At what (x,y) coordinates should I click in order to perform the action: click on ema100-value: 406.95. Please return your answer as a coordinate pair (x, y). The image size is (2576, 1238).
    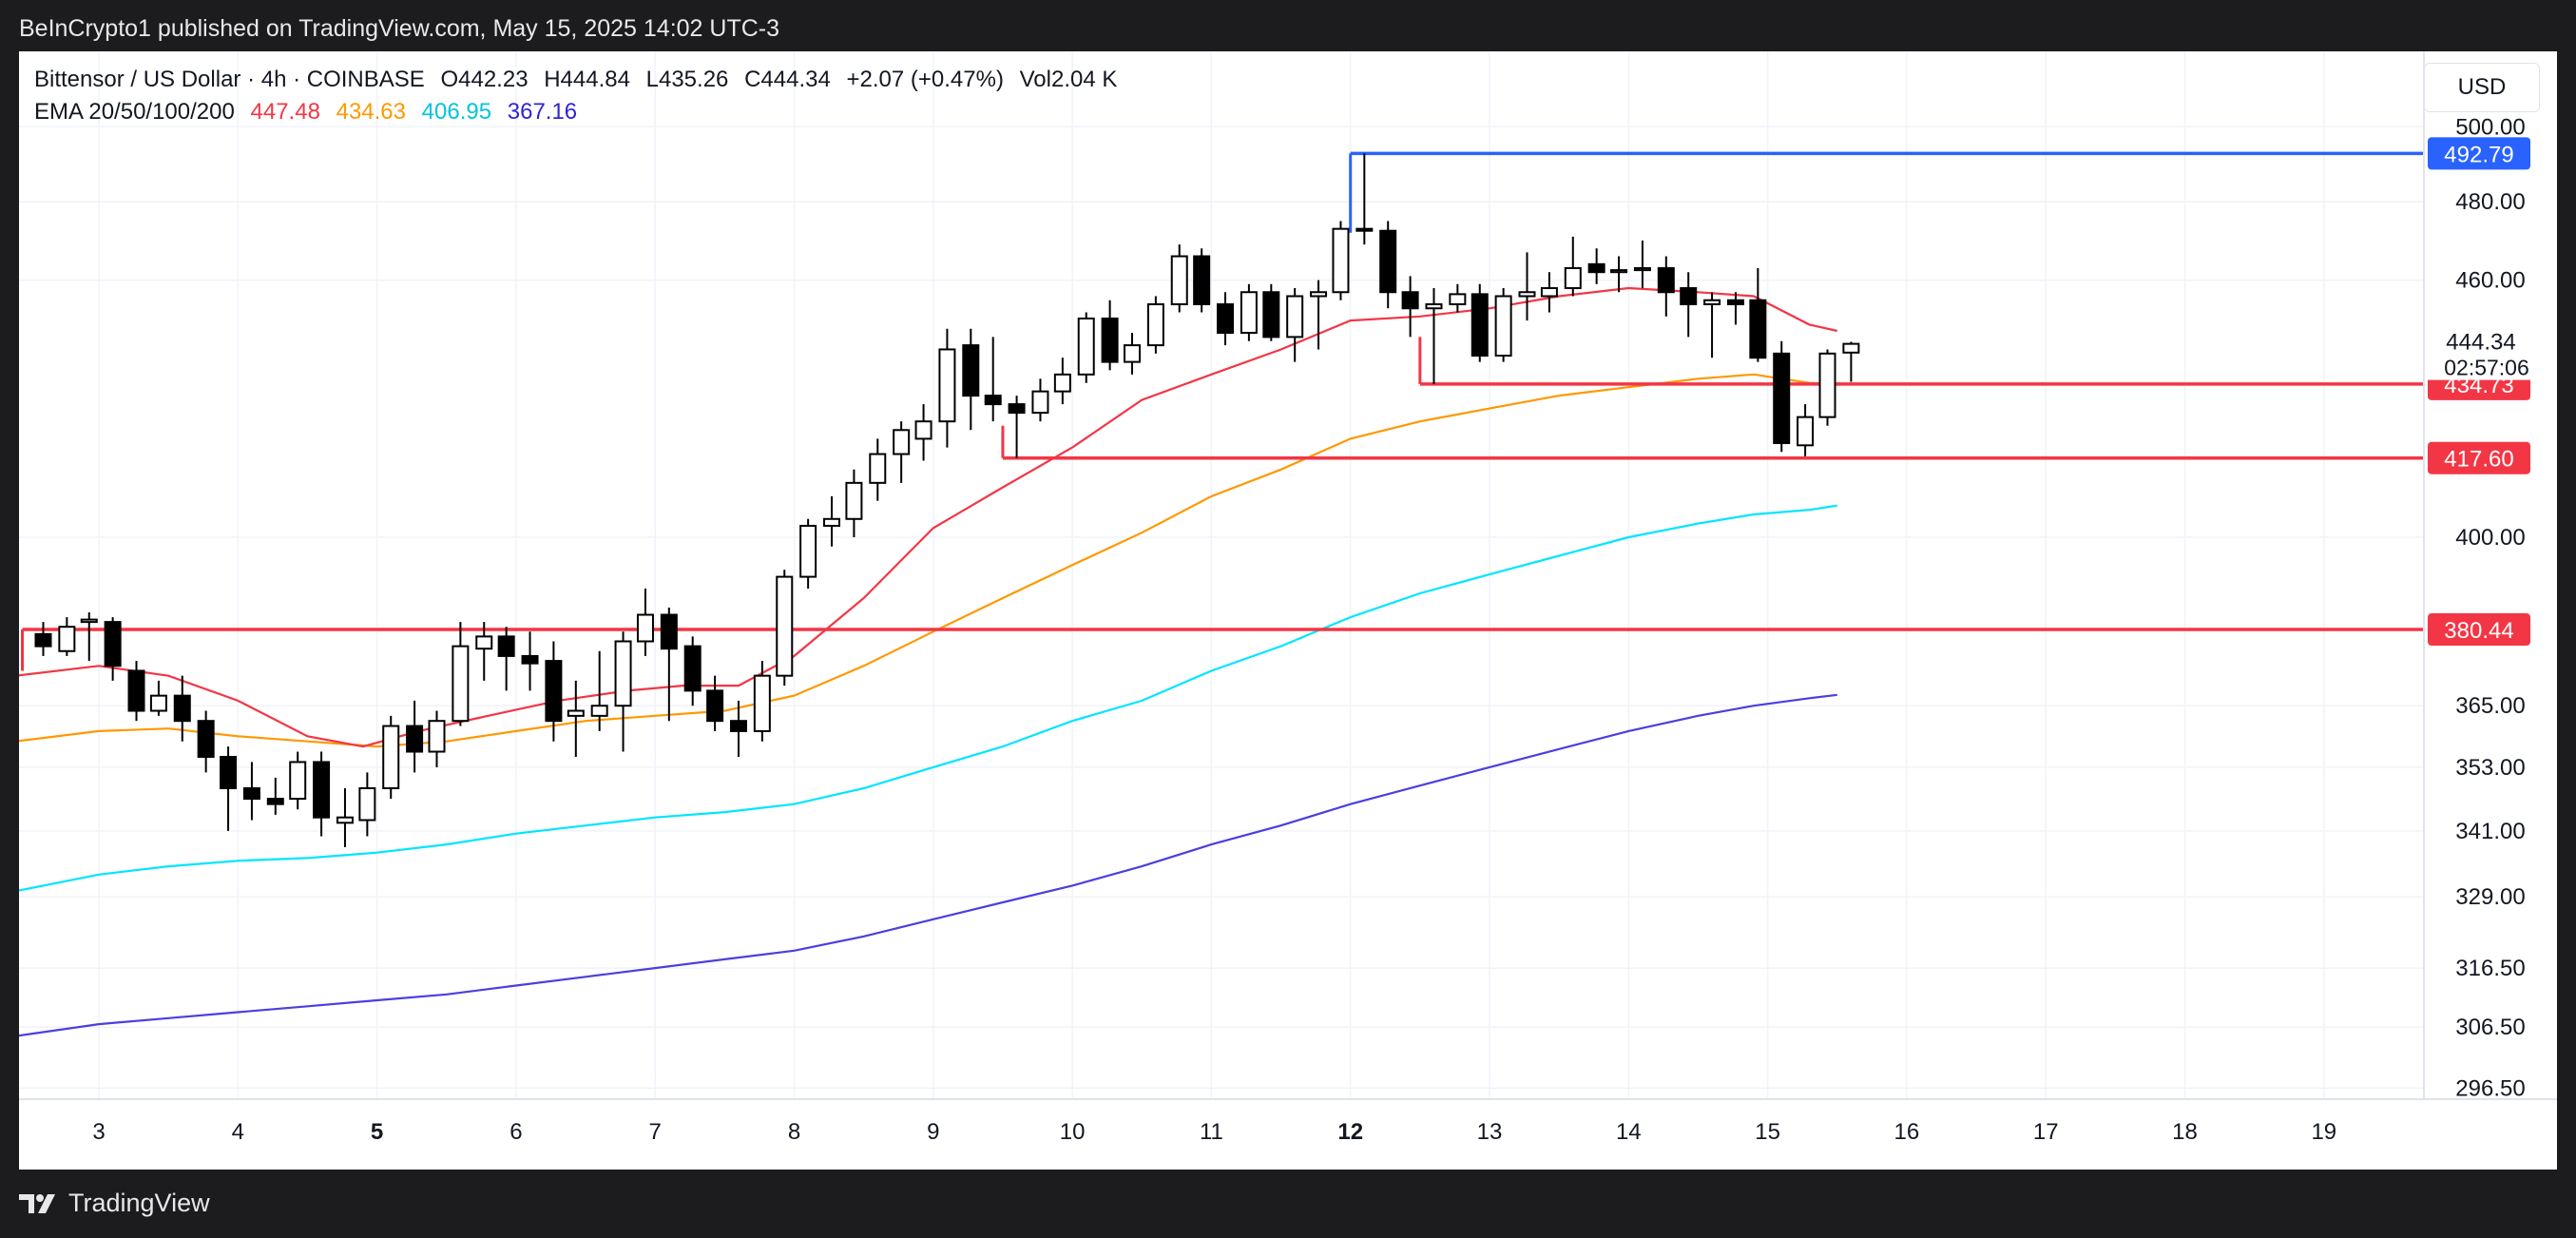
    Looking at the image, I should click on (456, 112).